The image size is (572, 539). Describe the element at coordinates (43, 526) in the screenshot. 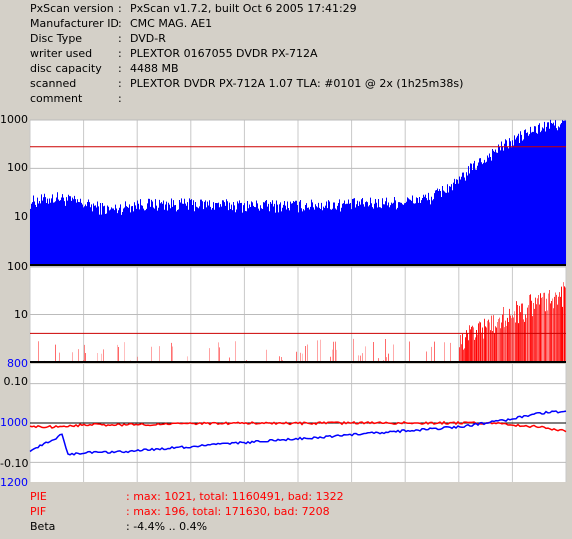

I see `summary-label: Beta` at that location.